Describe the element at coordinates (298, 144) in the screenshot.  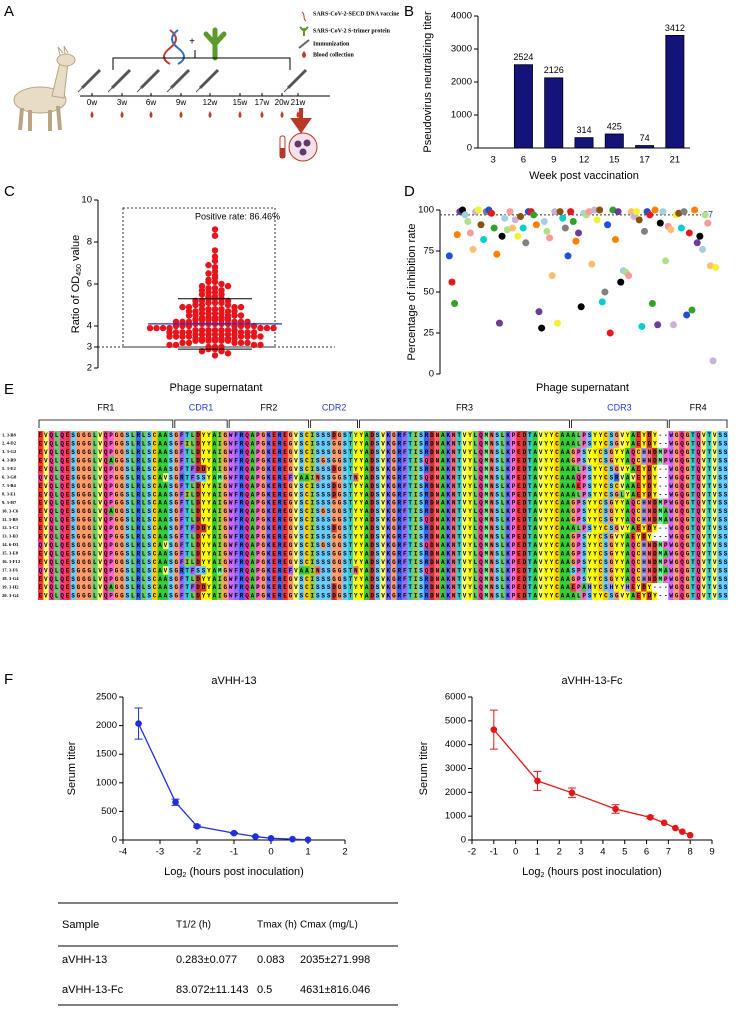
I see `cell` at that location.